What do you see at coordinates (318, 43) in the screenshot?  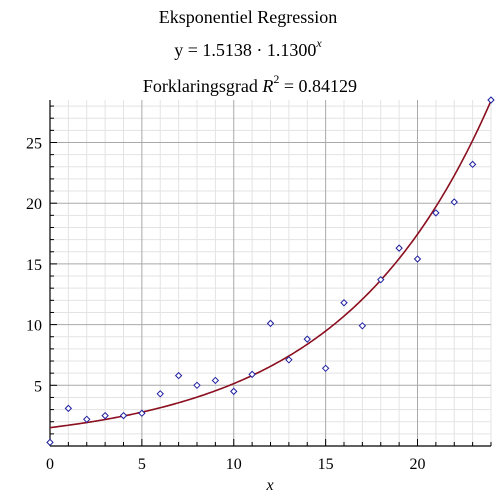 I see `equation-exponent: x` at bounding box center [318, 43].